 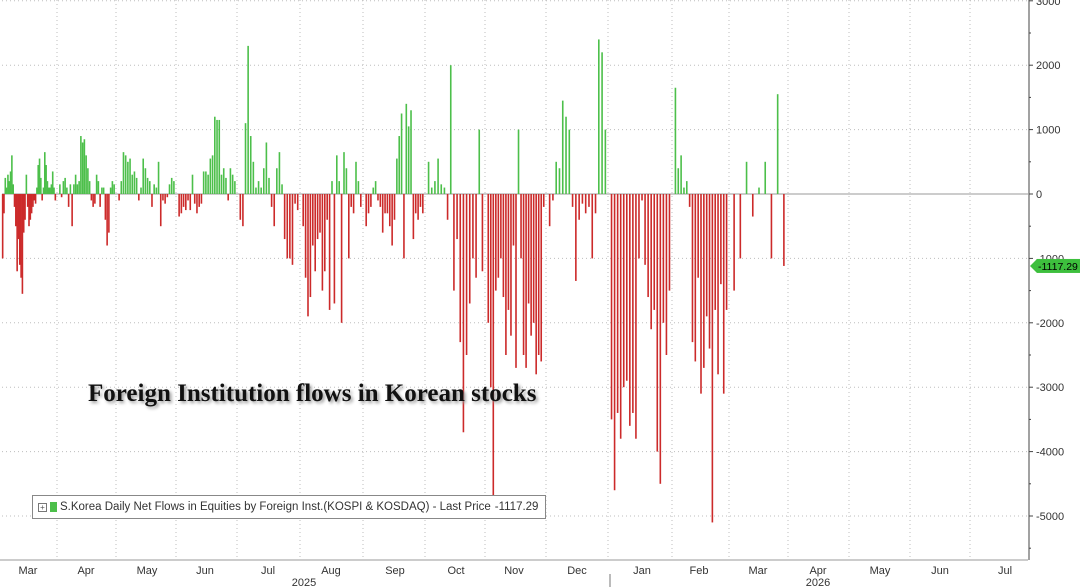 I want to click on x-tick-label: Jul, so click(x=268, y=571).